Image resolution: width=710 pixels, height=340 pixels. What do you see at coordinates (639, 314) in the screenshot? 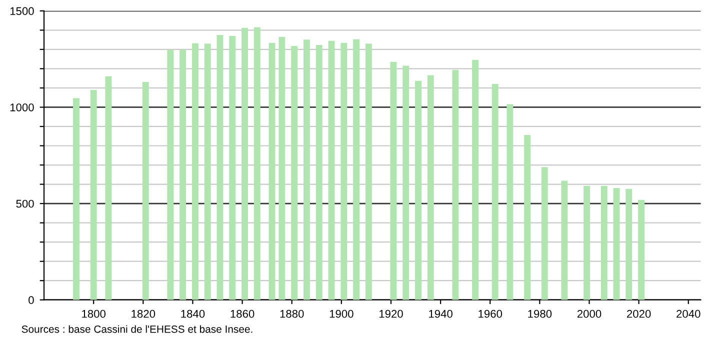
I see `x-tick-label: 2020` at bounding box center [639, 314].